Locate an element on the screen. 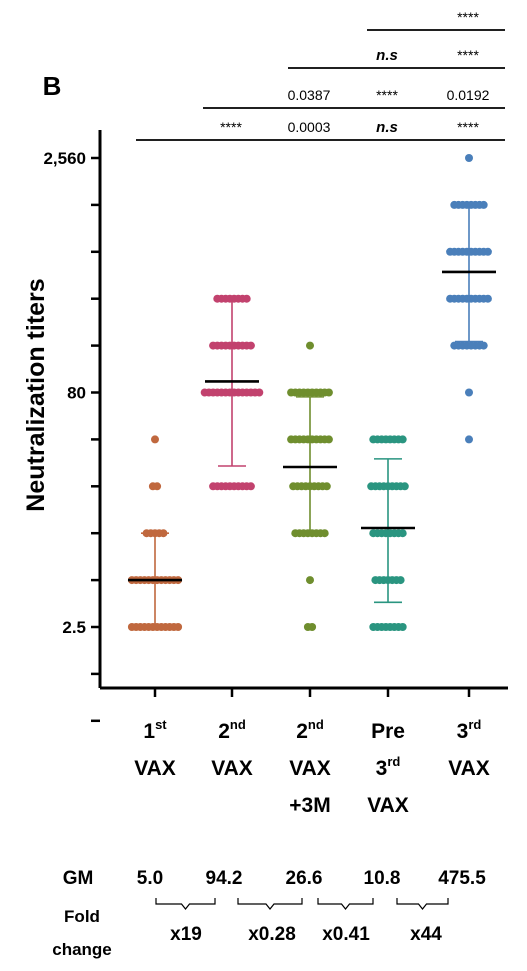 The image size is (527, 971). comparison-label: 0.0192 is located at coordinates (468, 95).